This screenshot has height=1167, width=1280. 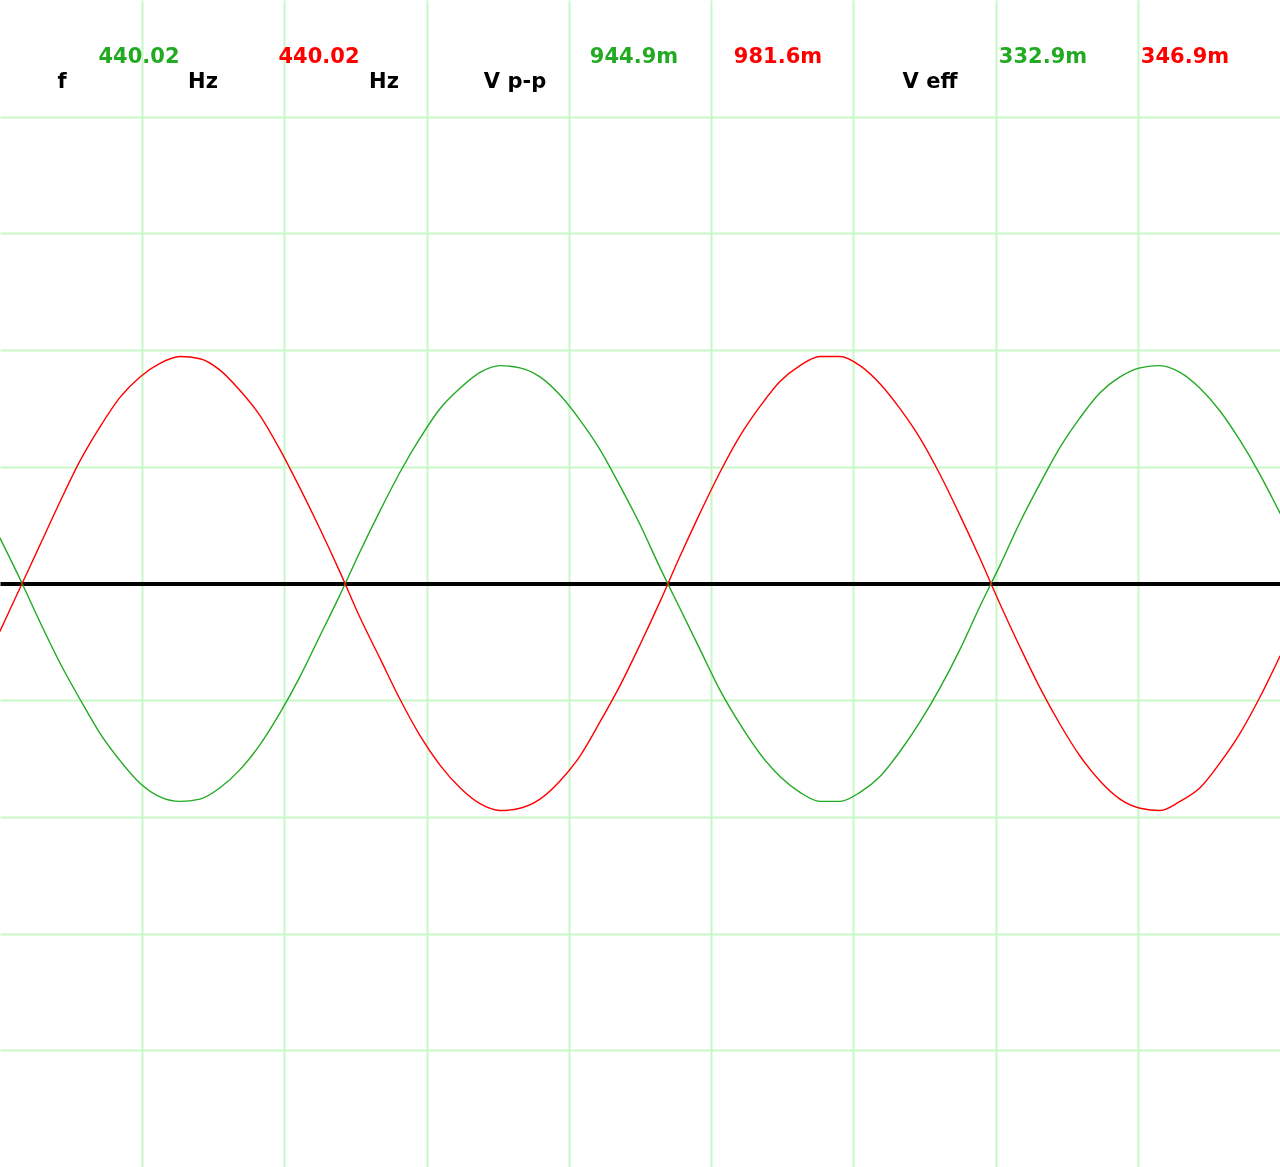 What do you see at coordinates (778, 56) in the screenshot?
I see `text: 981.6m` at bounding box center [778, 56].